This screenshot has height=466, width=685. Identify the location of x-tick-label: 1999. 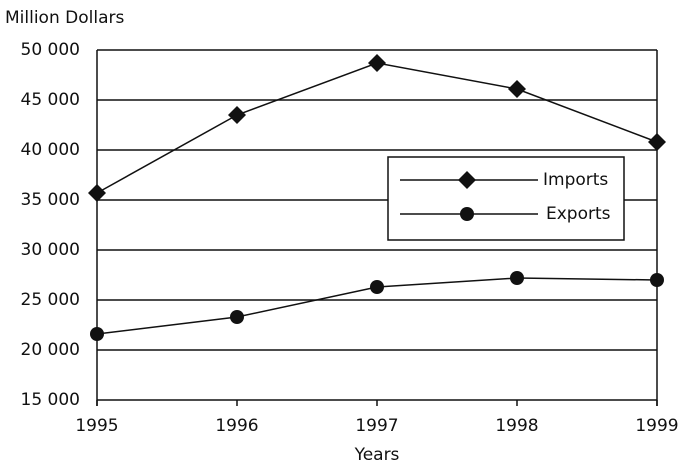
(656, 426).